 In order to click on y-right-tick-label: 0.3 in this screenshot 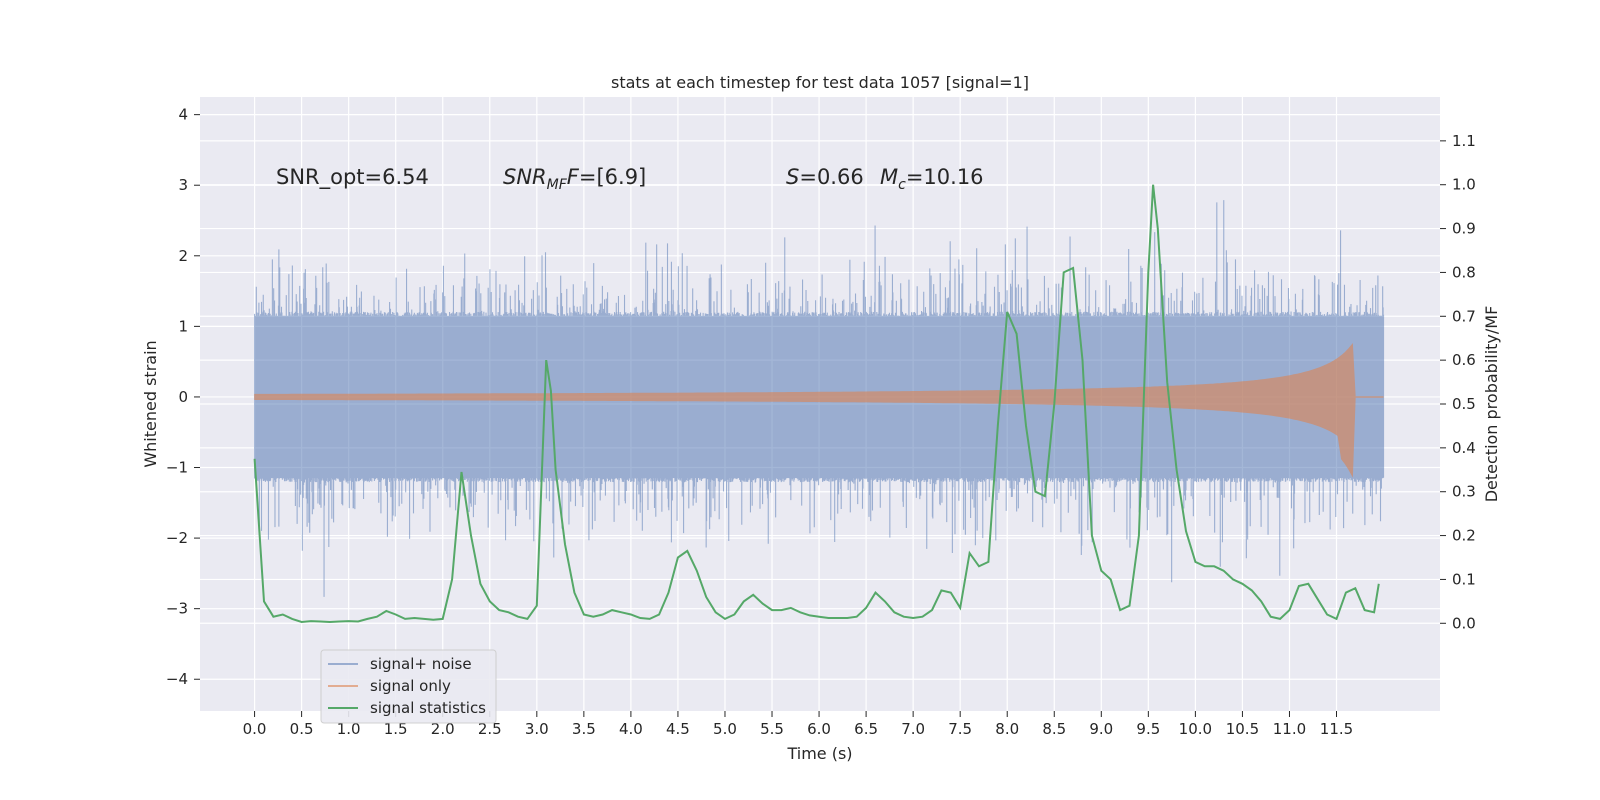, I will do `click(1464, 492)`.